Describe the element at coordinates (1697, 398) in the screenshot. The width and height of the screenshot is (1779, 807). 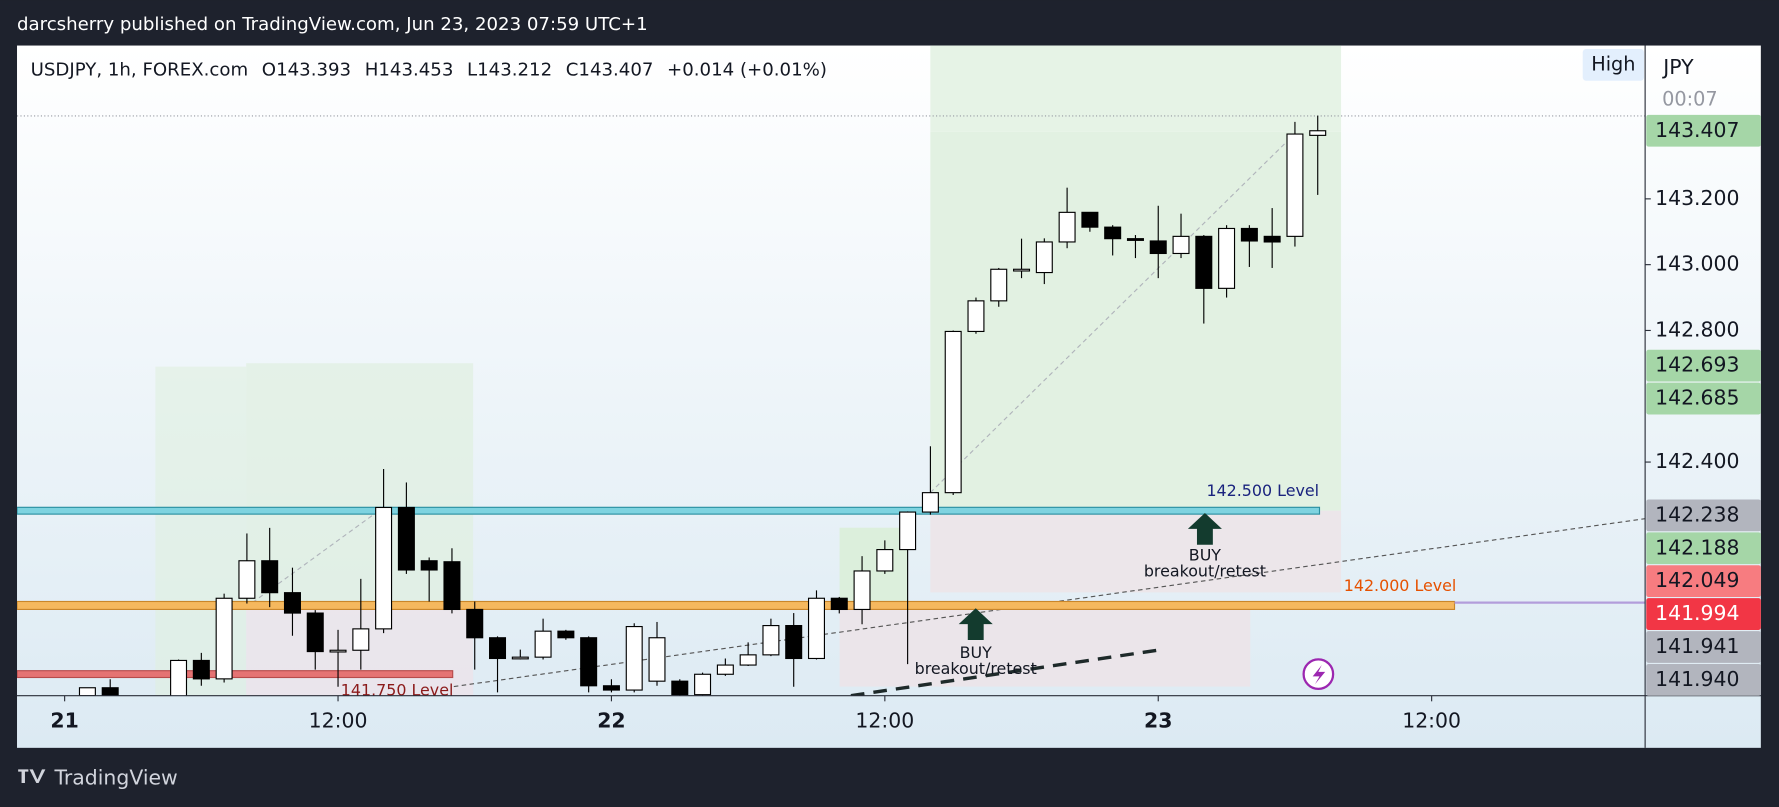
I see `price-label-text: 142.685` at that location.